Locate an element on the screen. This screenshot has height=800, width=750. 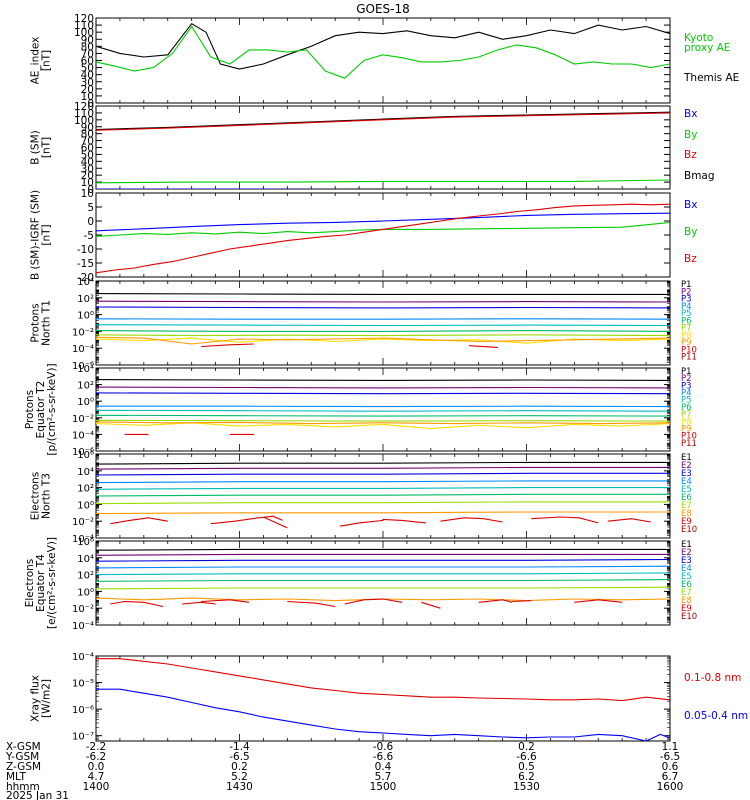
x-row-value: 1600 is located at coordinates (670, 787).